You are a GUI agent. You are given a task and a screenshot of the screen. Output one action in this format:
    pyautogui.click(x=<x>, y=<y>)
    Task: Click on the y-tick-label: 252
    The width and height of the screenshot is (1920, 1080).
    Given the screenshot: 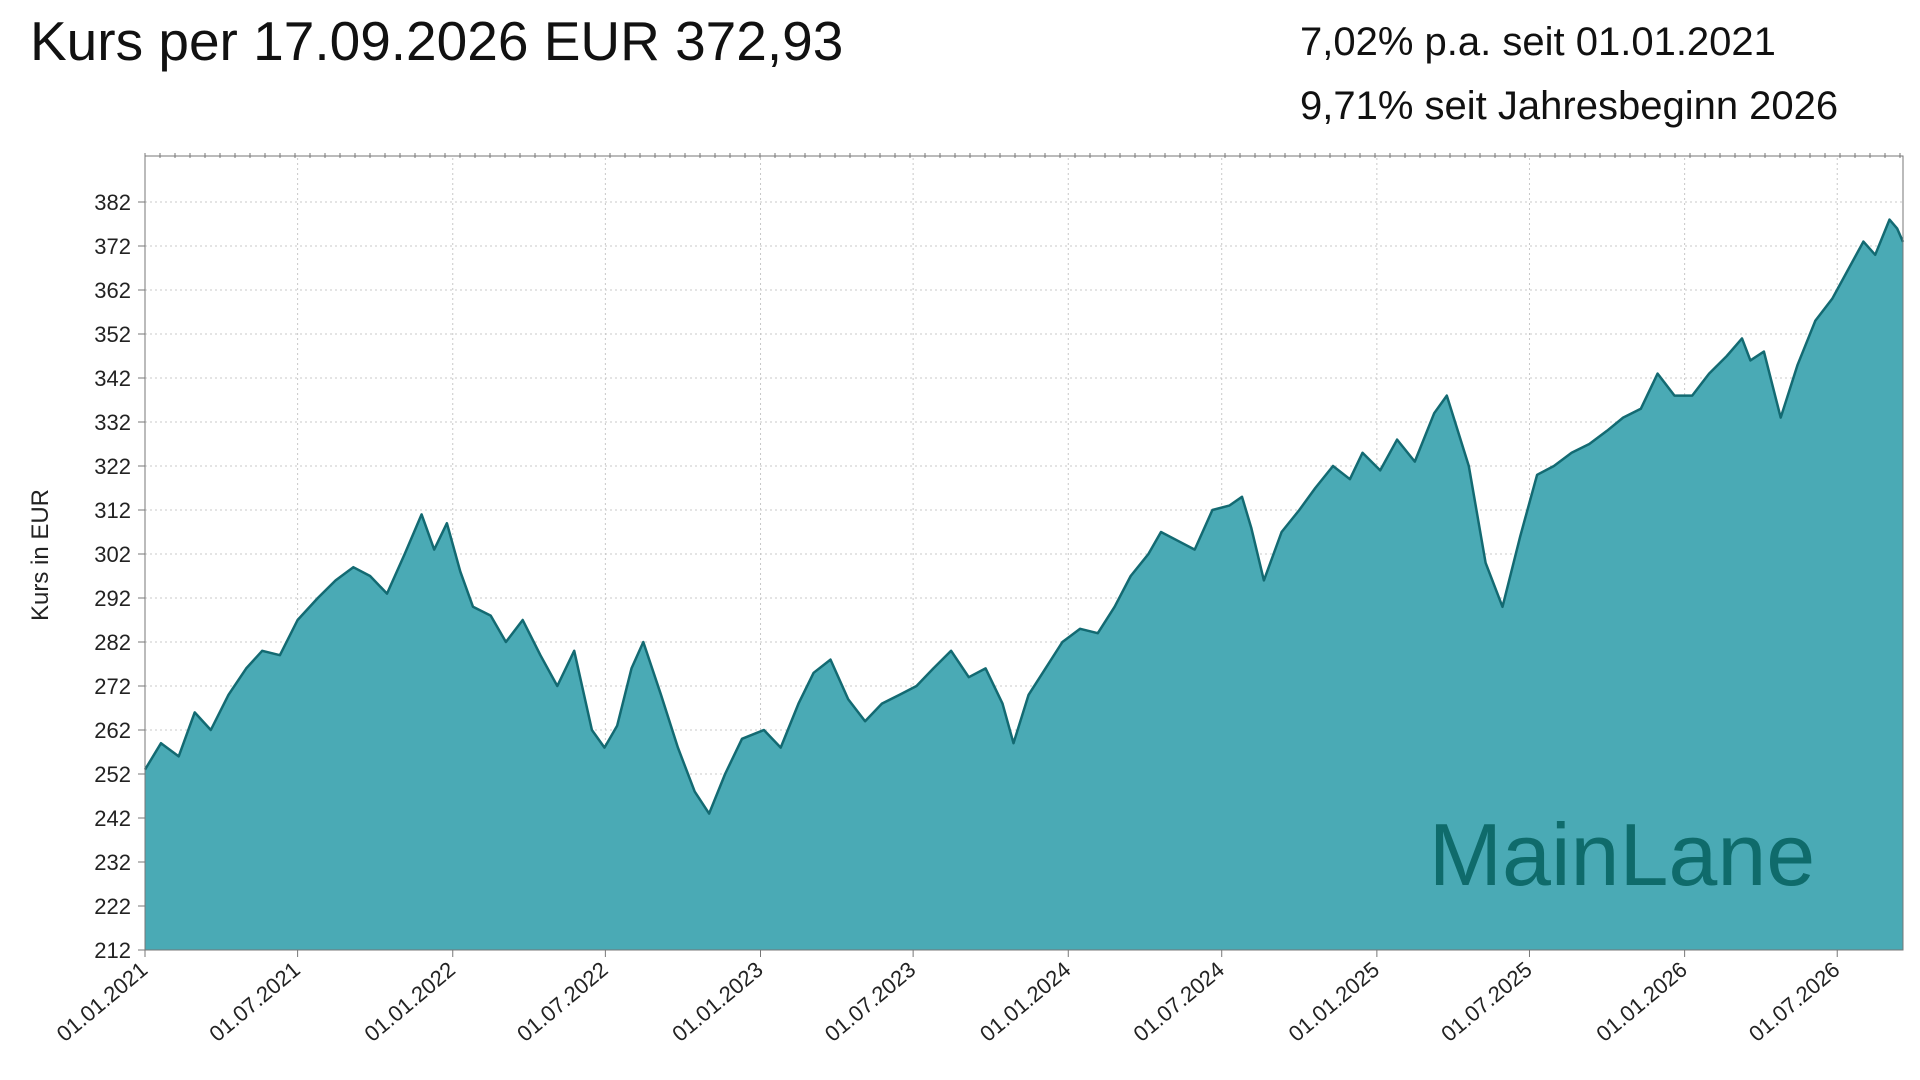 What is the action you would take?
    pyautogui.click(x=112, y=774)
    